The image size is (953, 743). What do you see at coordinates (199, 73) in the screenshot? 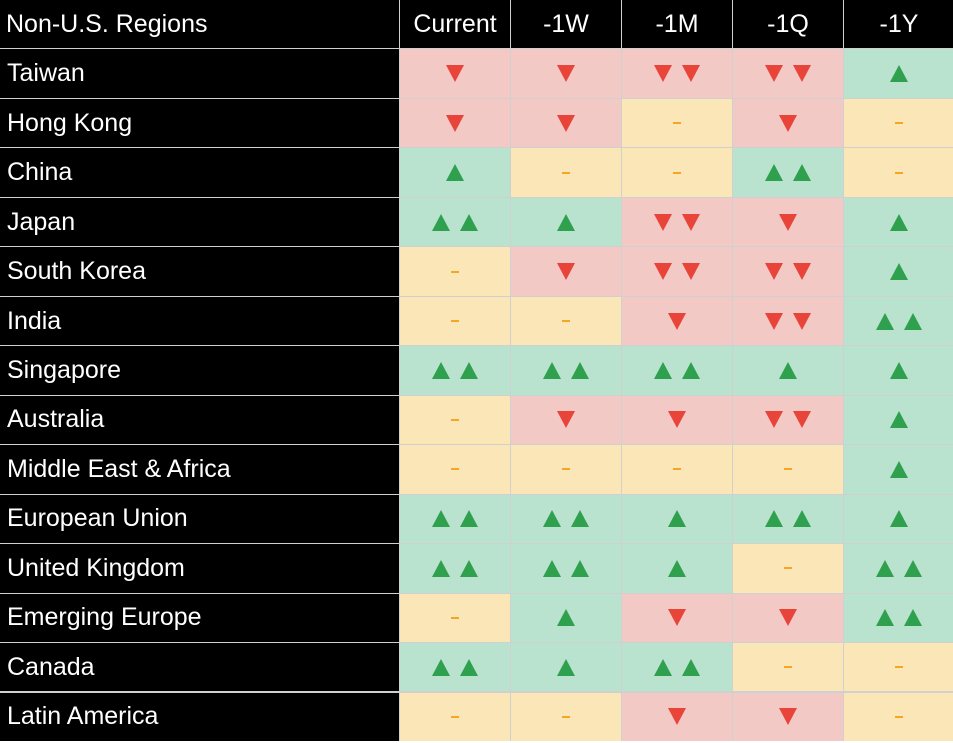
I see `region-label: Taiwan` at bounding box center [199, 73].